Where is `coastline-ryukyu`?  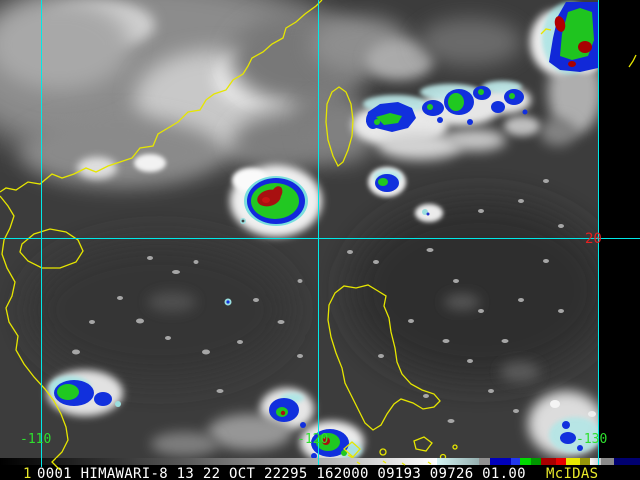
coastline-ryukyu is located at coordinates (546, 31).